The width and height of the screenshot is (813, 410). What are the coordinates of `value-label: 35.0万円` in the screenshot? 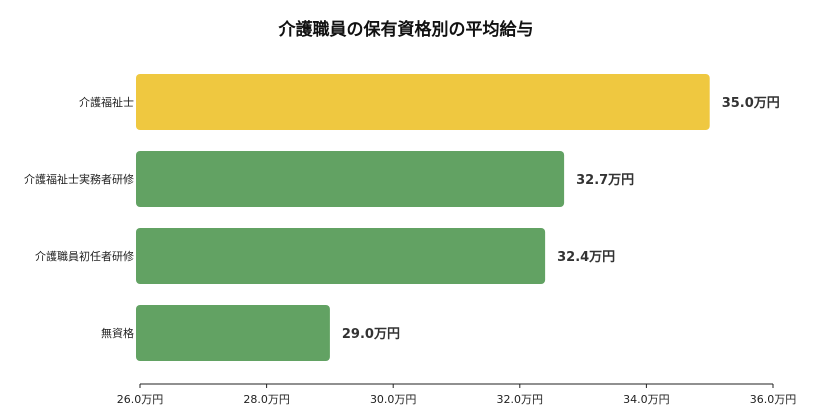 It's located at (751, 103).